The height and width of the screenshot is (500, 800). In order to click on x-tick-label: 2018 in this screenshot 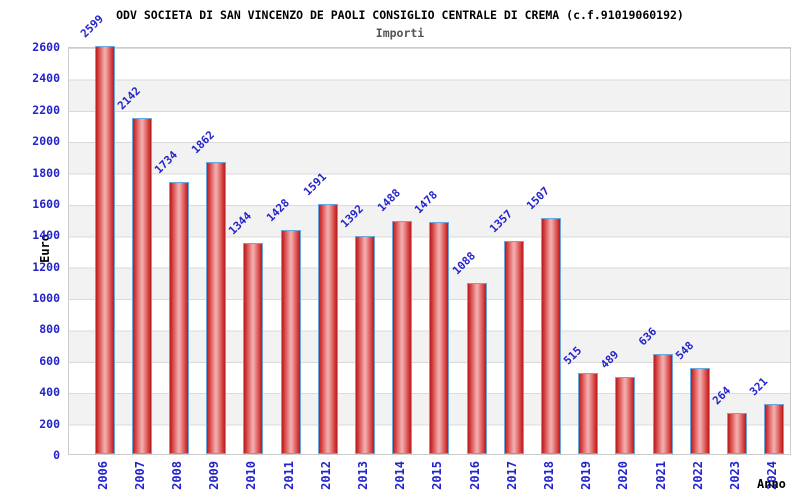, I will do `click(548, 475)`.